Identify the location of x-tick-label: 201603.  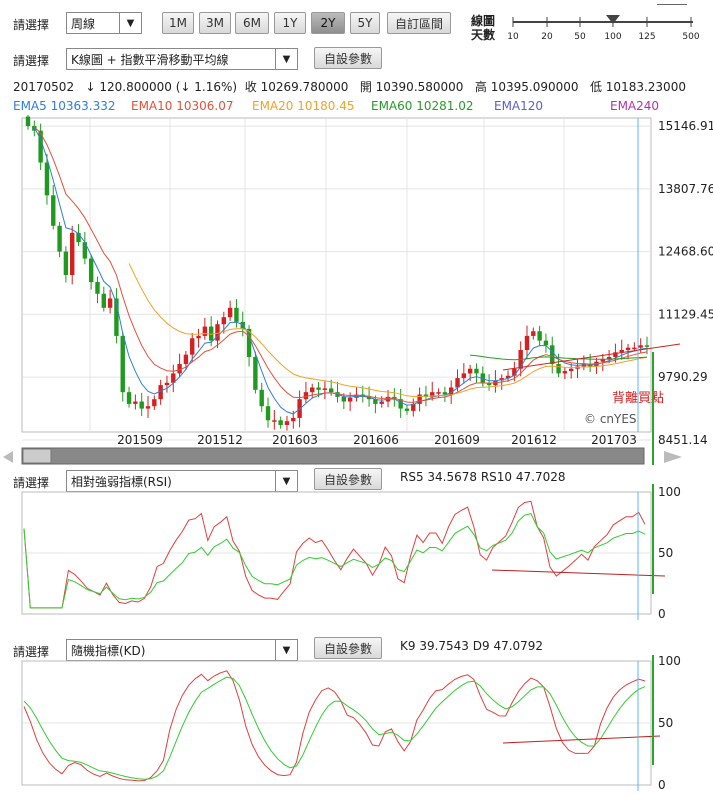
(295, 440).